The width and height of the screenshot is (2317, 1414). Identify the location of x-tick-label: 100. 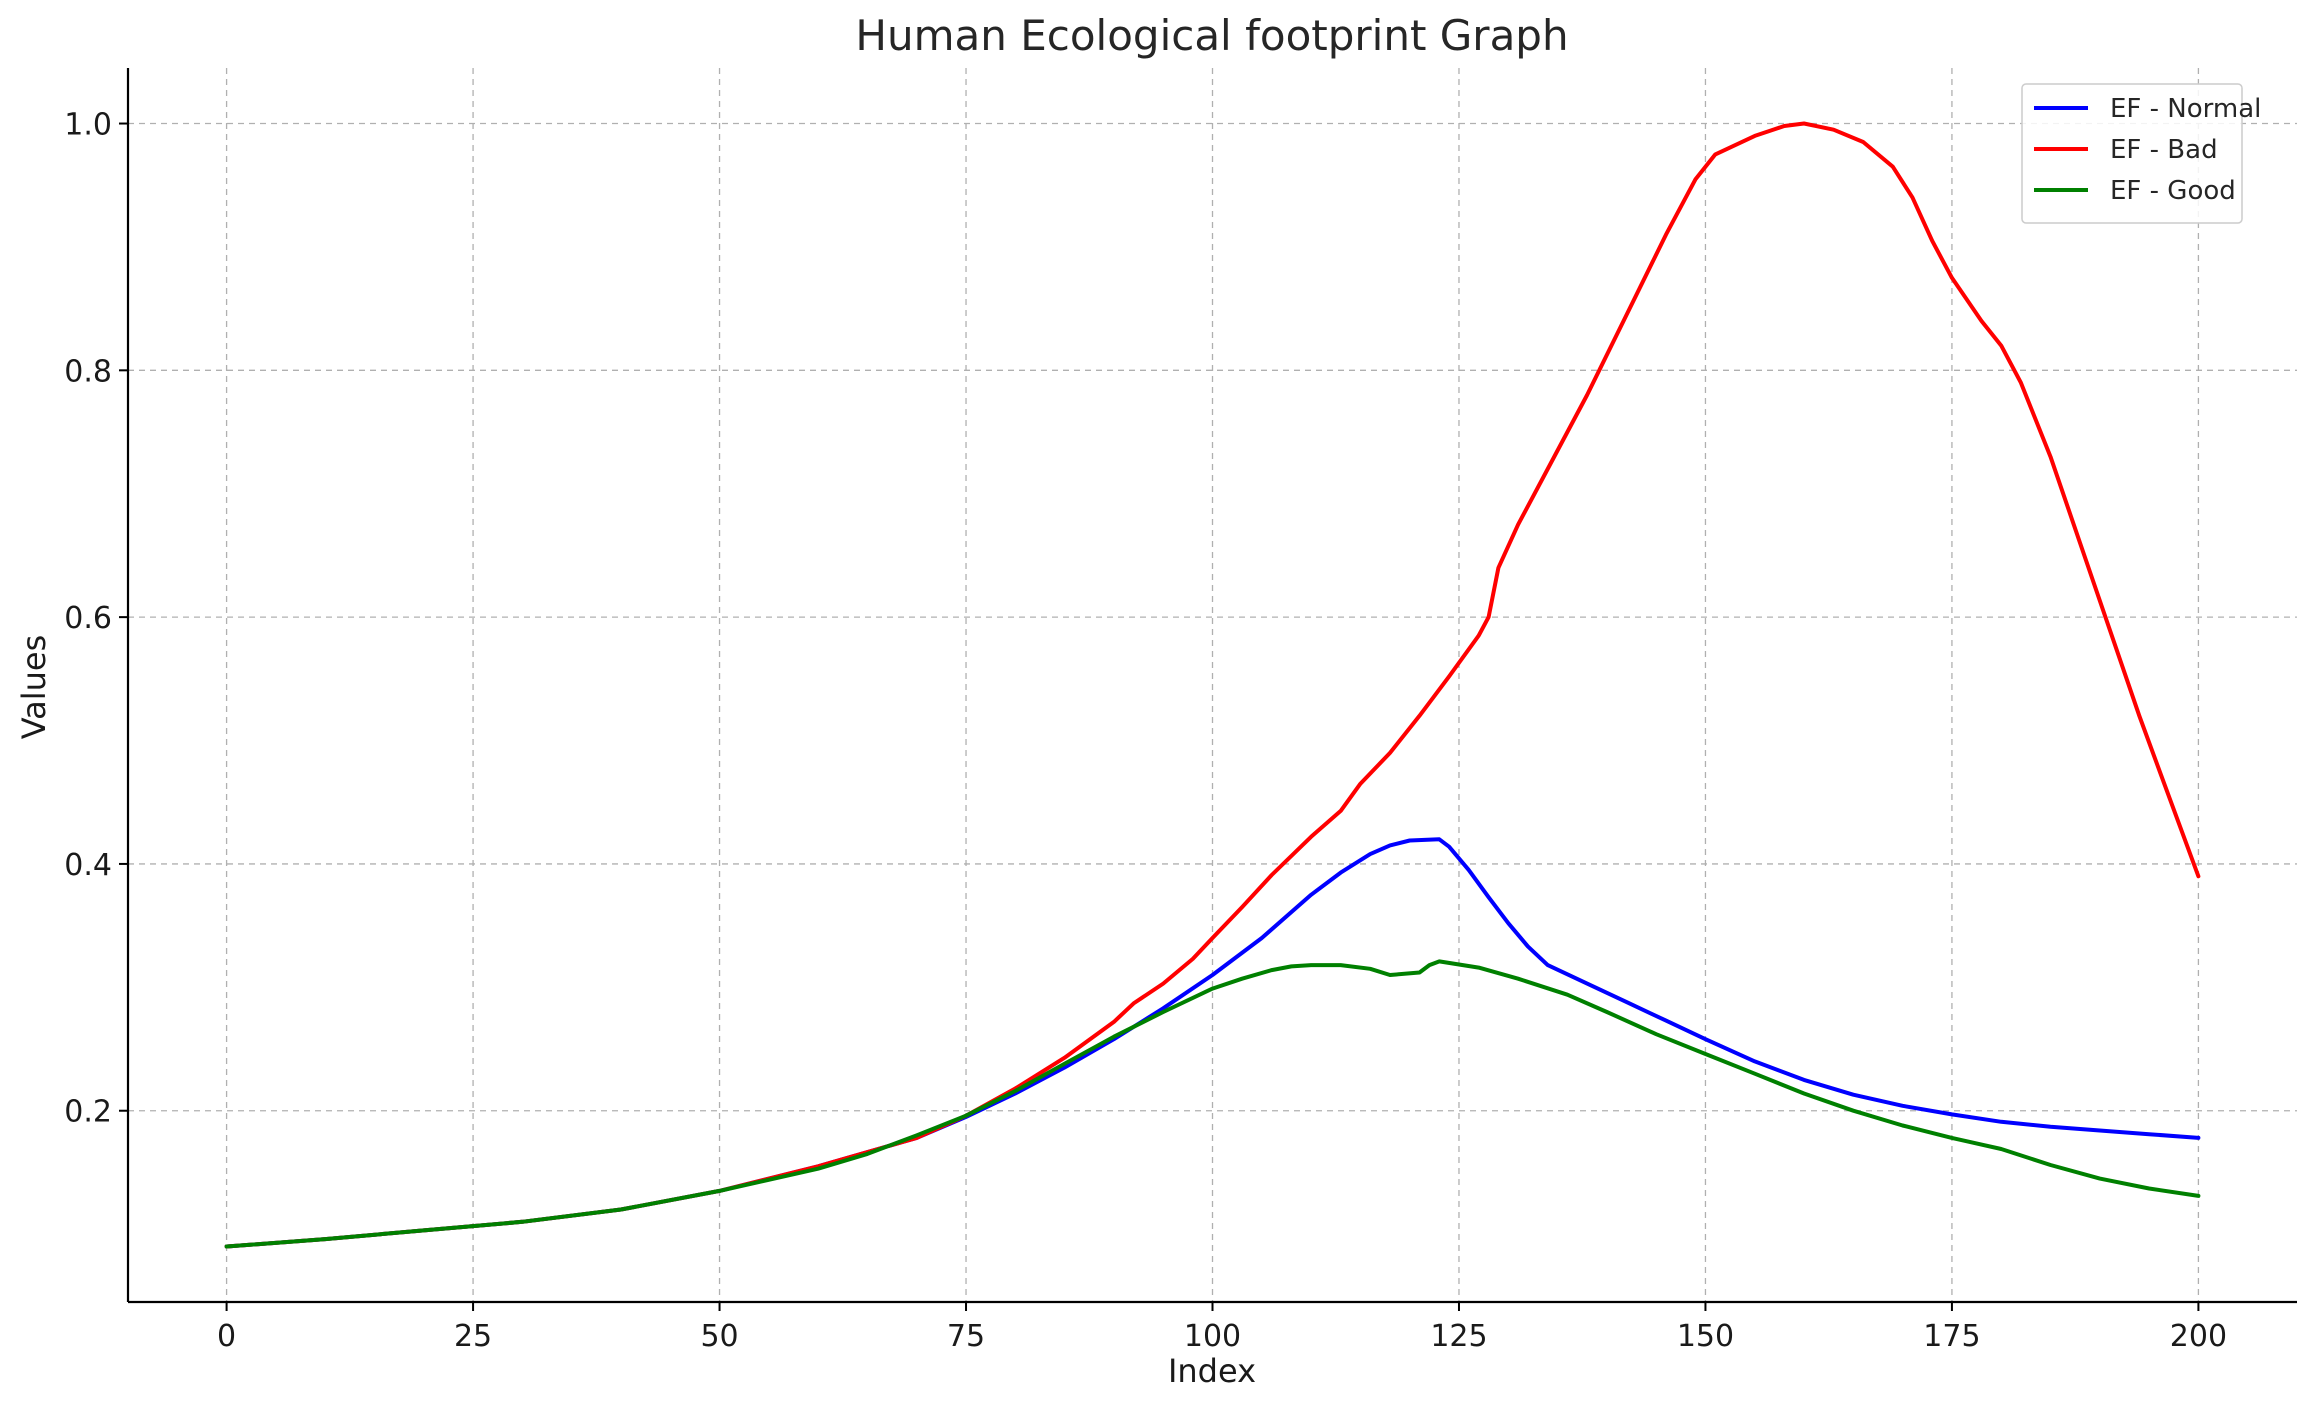
(1212, 1336).